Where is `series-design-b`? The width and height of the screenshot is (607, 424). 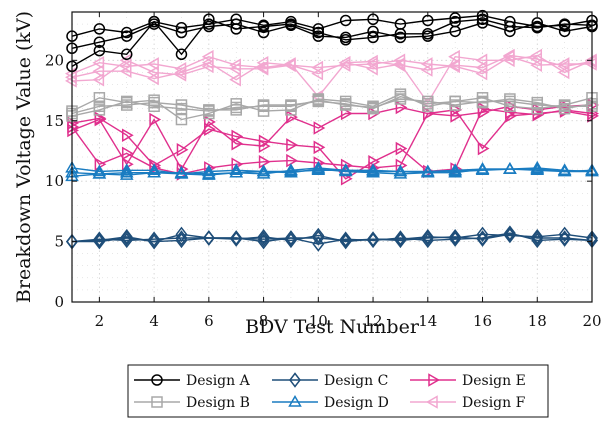 series-design-b is located at coordinates (332, 107).